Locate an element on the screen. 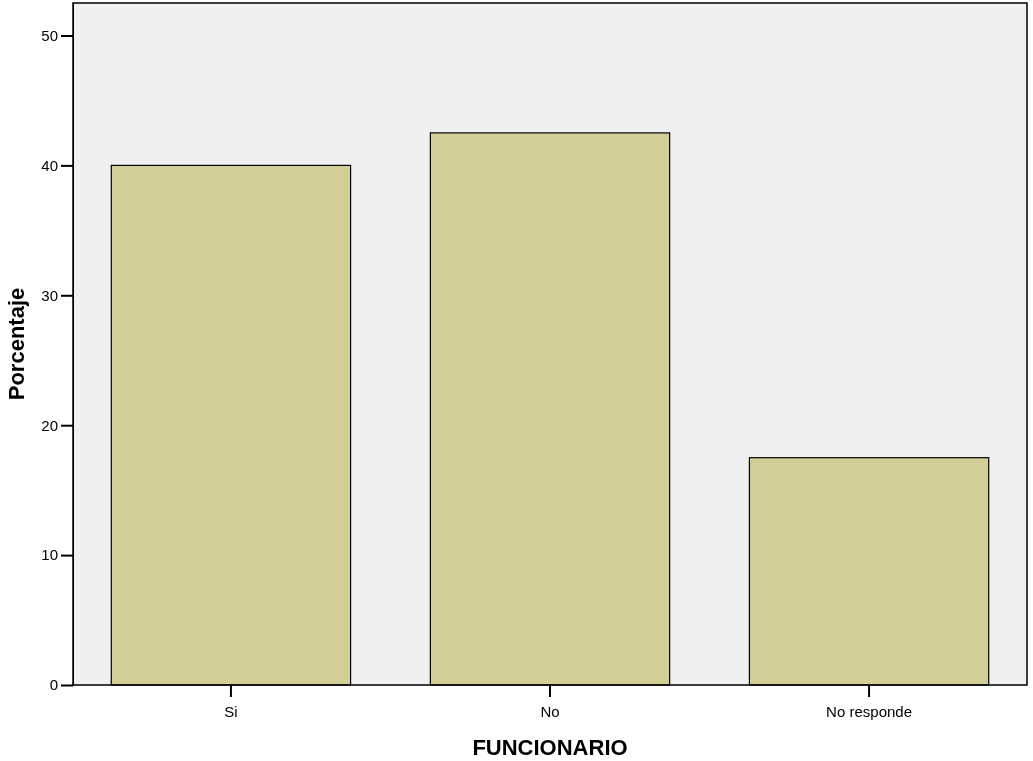 Image resolution: width=1033 pixels, height=761 pixels. x-axis-title: FUNCIONARIO is located at coordinates (550, 747).